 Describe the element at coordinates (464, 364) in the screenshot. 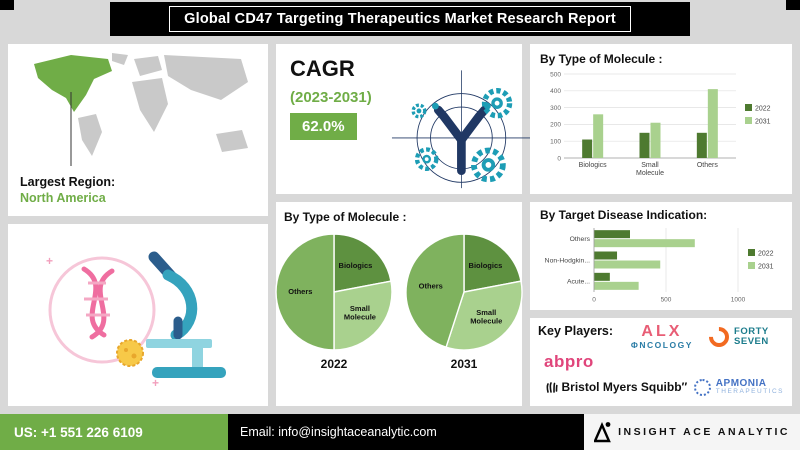

I see `pie-year-label: 2031` at that location.